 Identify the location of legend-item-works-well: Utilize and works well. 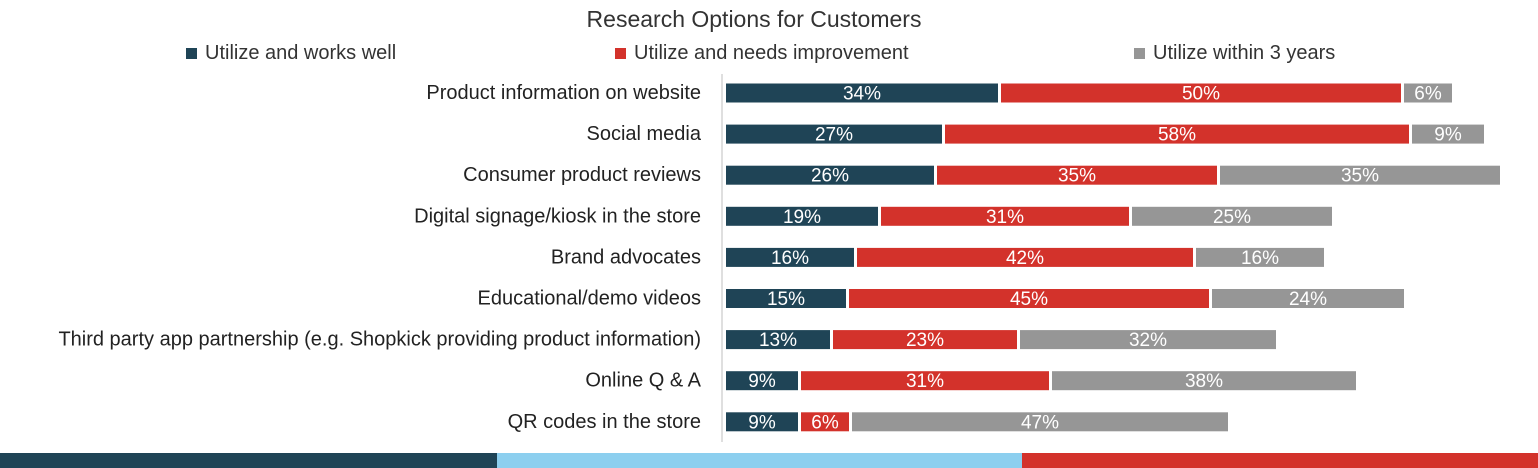
(291, 53).